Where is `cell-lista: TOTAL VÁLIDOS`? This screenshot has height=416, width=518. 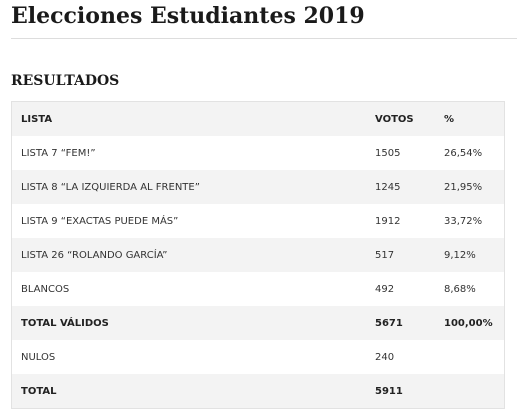
cell-lista: TOTAL VÁLIDOS is located at coordinates (65, 323).